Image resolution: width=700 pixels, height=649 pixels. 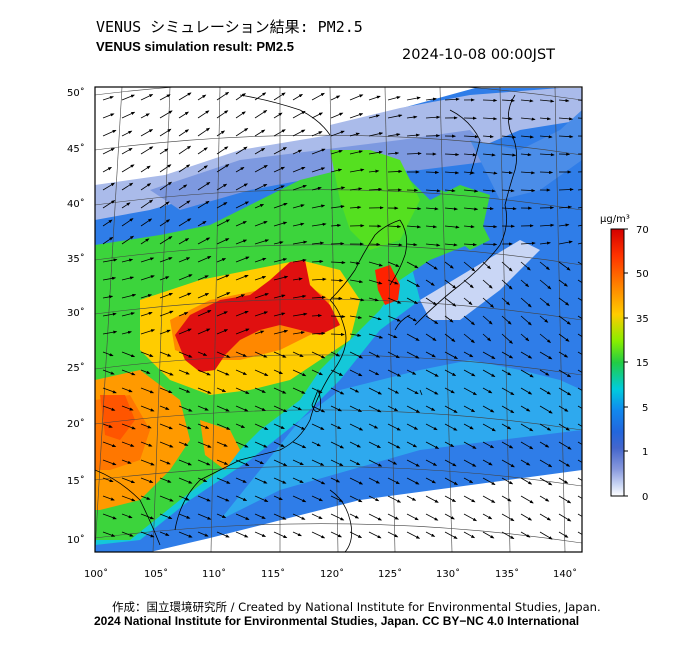 What do you see at coordinates (76, 481) in the screenshot?
I see `lat-label: 15˚` at bounding box center [76, 481].